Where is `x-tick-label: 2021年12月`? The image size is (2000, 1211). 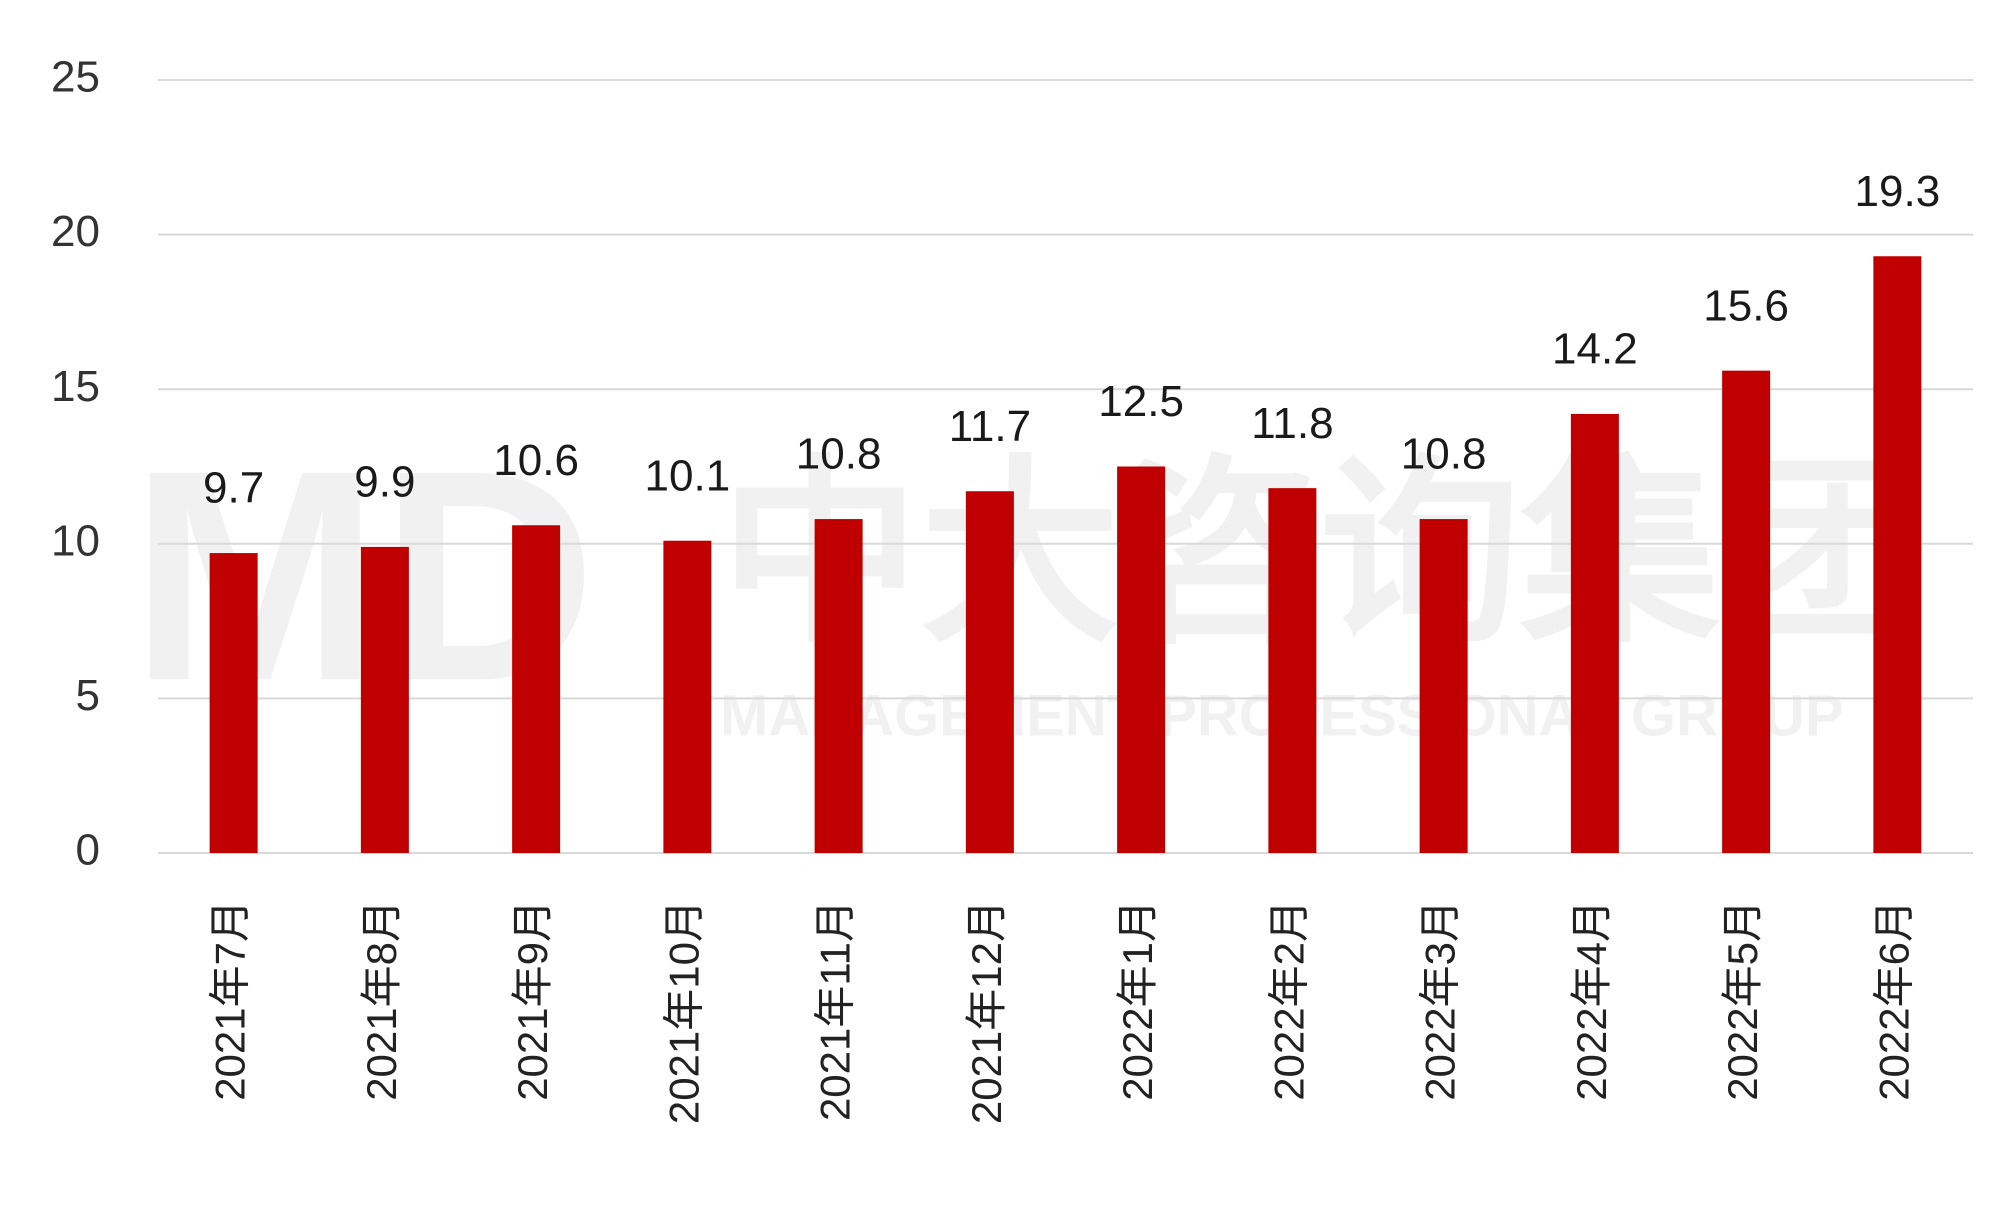
x-tick-label: 2021年12月 is located at coordinates (986, 1012).